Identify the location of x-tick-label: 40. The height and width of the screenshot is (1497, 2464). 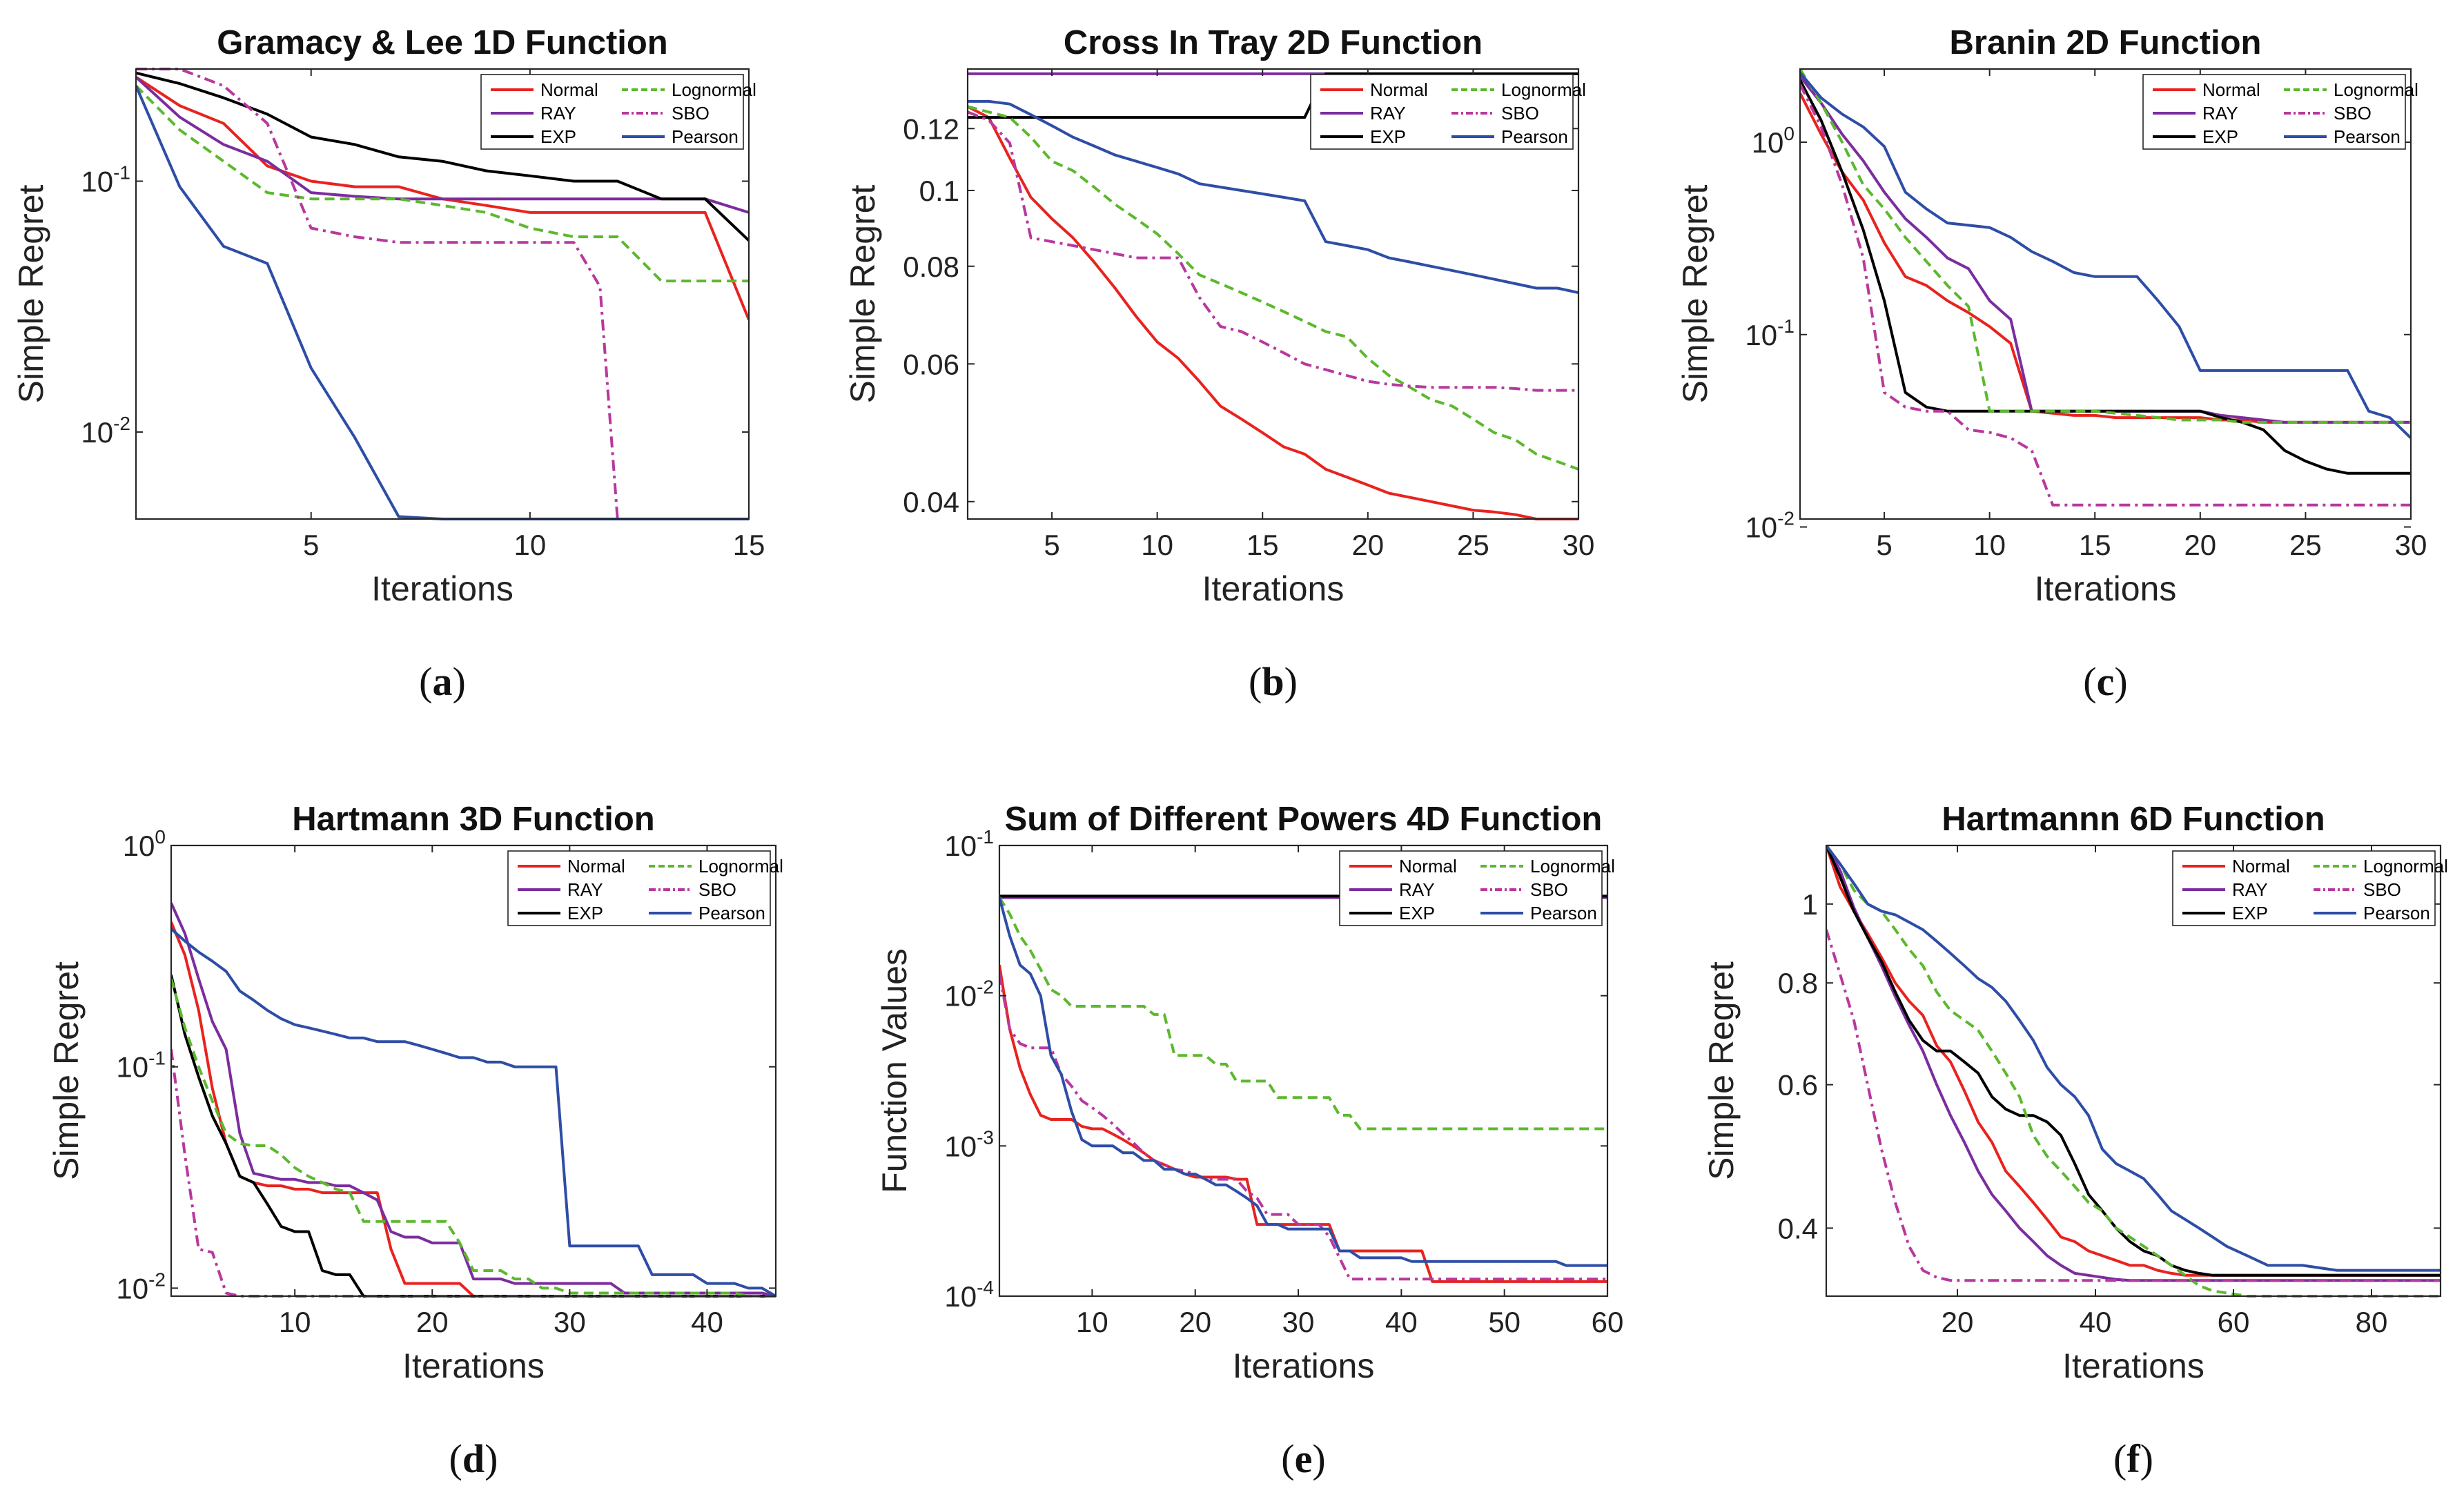
(2096, 1322).